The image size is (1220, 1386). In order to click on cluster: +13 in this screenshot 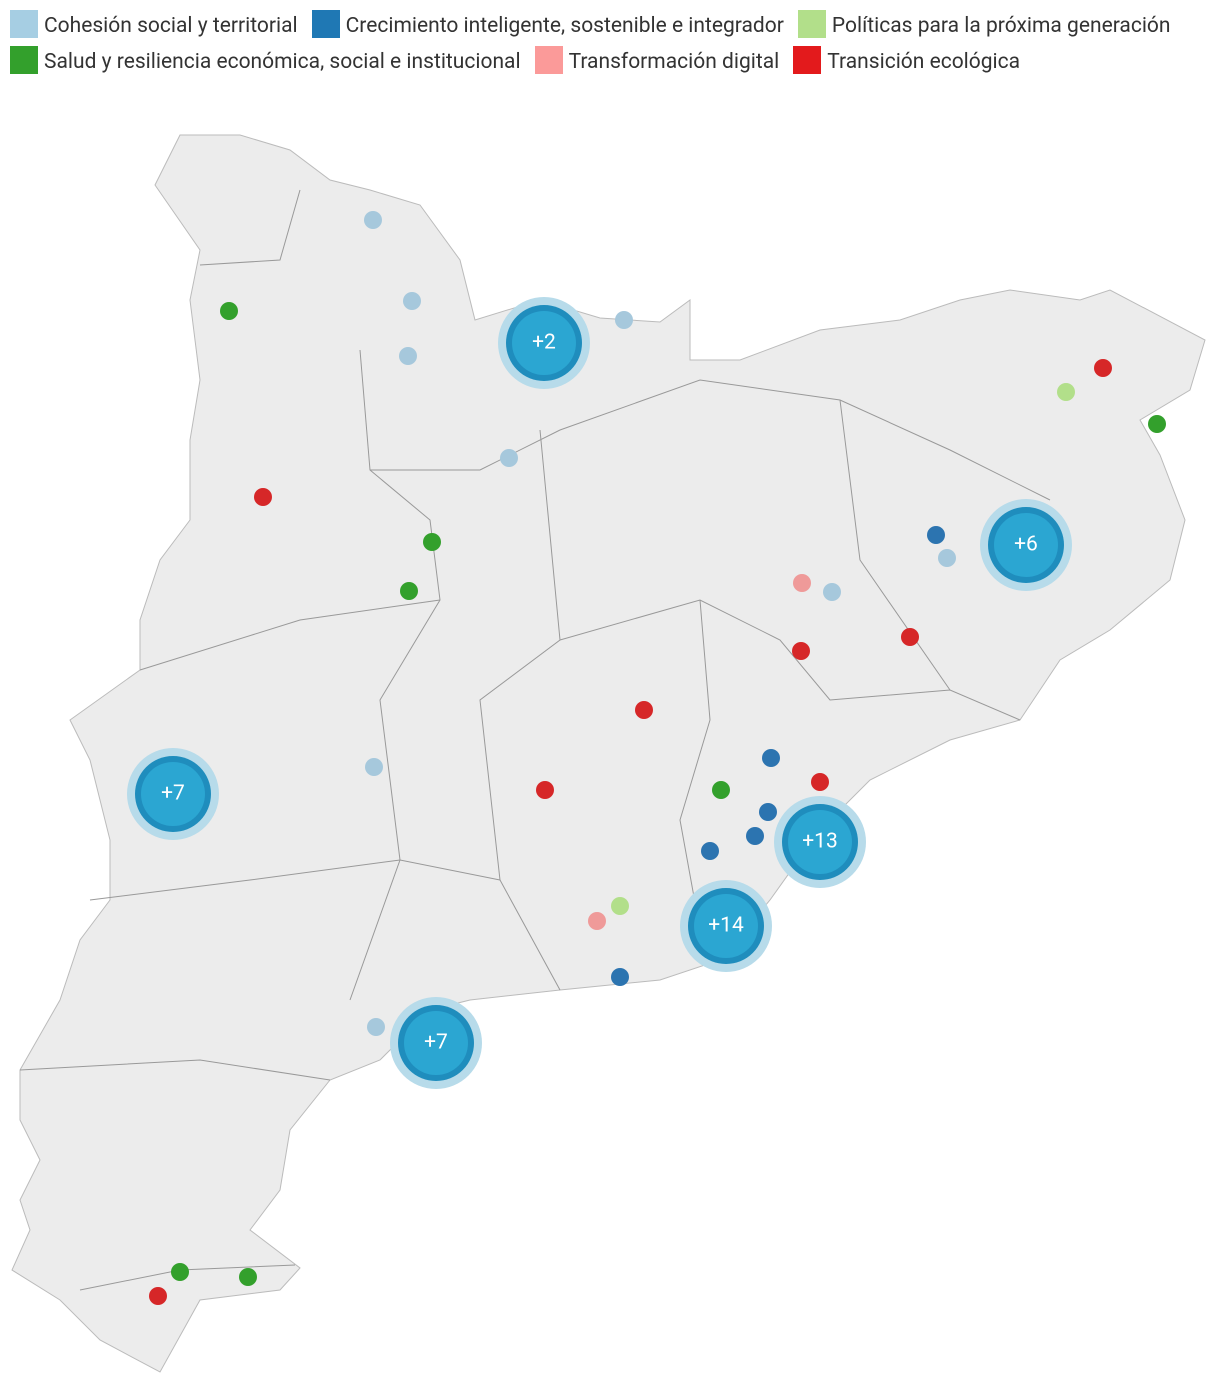, I will do `click(820, 842)`.